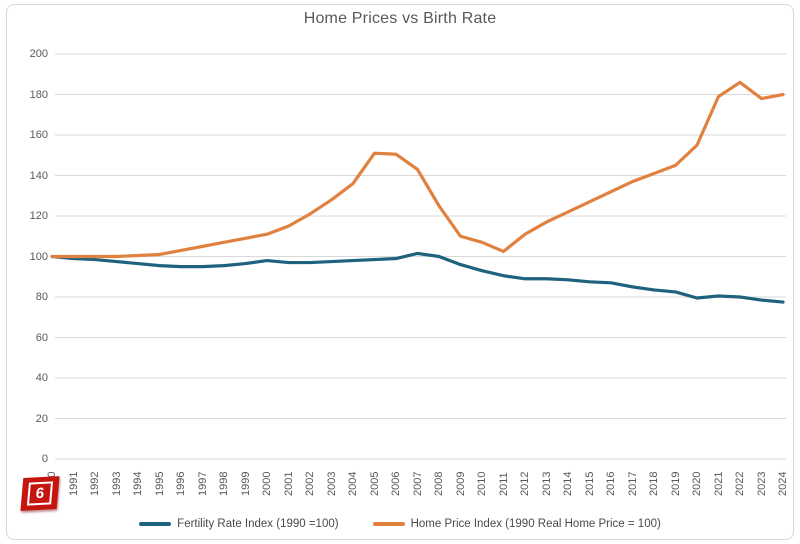 This screenshot has width=800, height=544. Describe the element at coordinates (202, 483) in the screenshot. I see `x-axis-label: 1997` at that location.